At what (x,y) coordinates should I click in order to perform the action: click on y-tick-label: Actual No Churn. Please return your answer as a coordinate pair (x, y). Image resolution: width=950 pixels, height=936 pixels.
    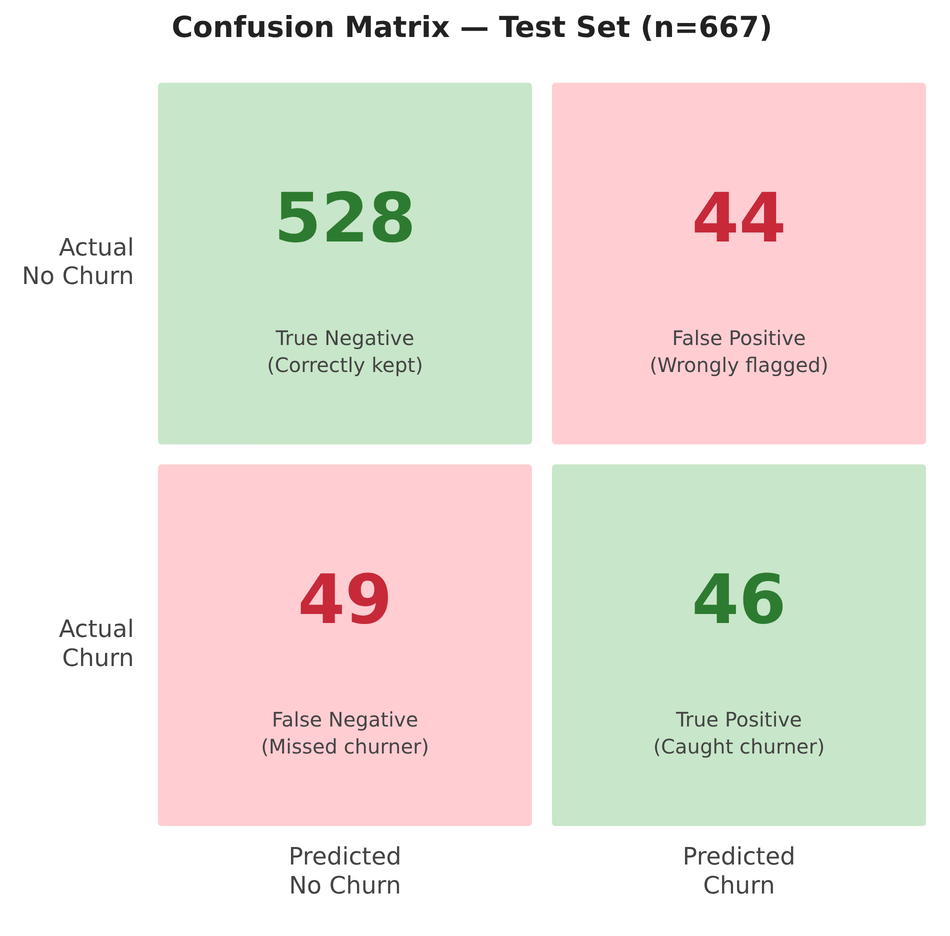
    Looking at the image, I should click on (78, 261).